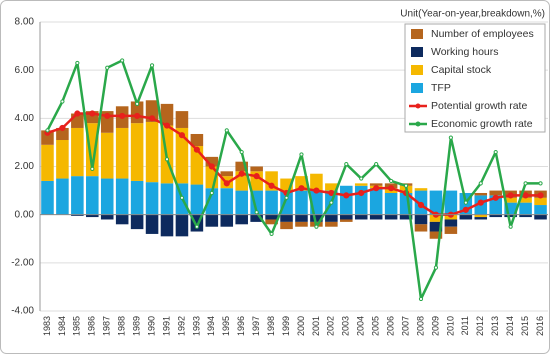 This screenshot has height=354, width=550. What do you see at coordinates (226, 326) in the screenshot?
I see `x-tick-label: 1995` at bounding box center [226, 326].